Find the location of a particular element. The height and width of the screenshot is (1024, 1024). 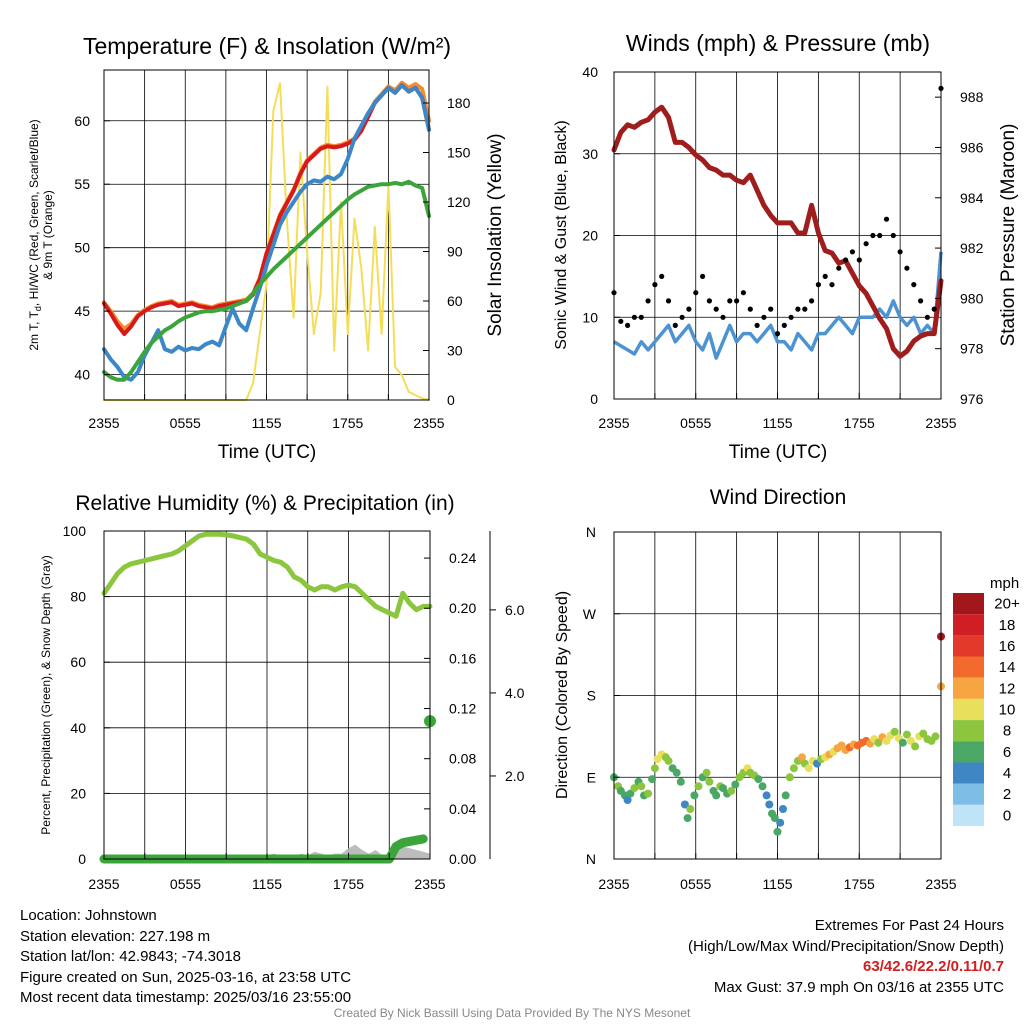

temperature-series is located at coordinates (266, 240).